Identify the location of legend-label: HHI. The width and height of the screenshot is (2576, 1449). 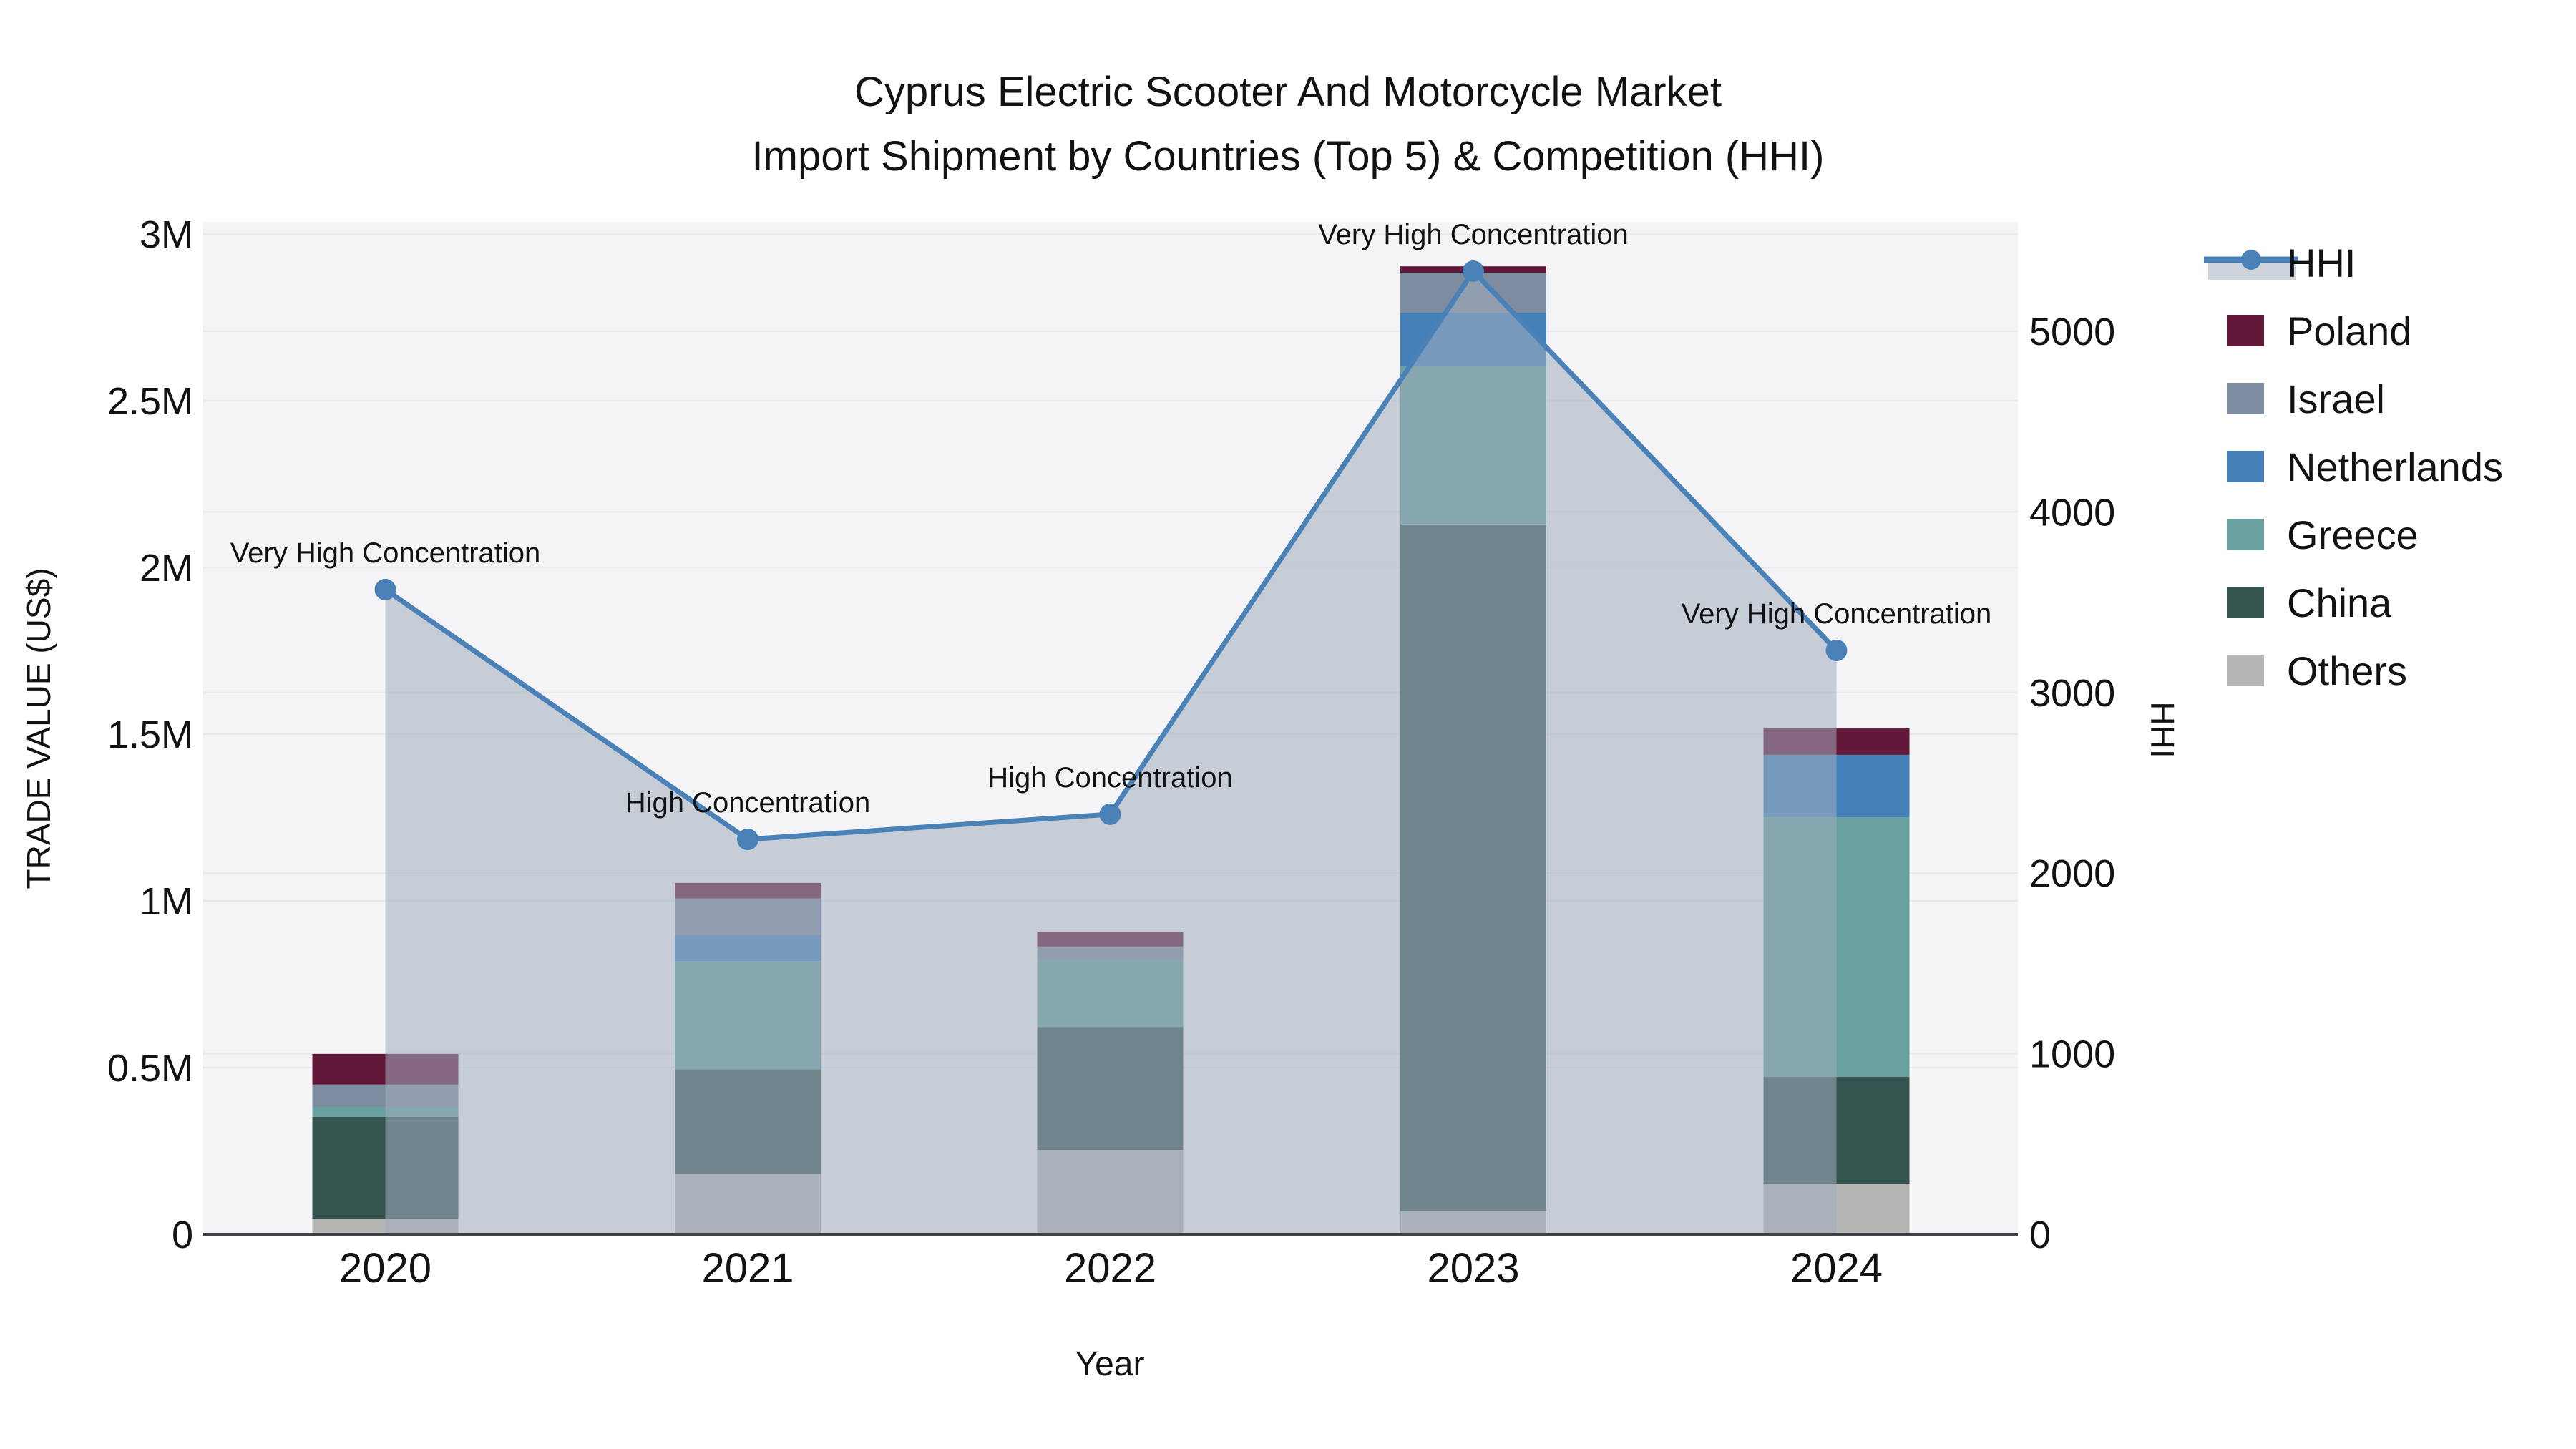
(2321, 263).